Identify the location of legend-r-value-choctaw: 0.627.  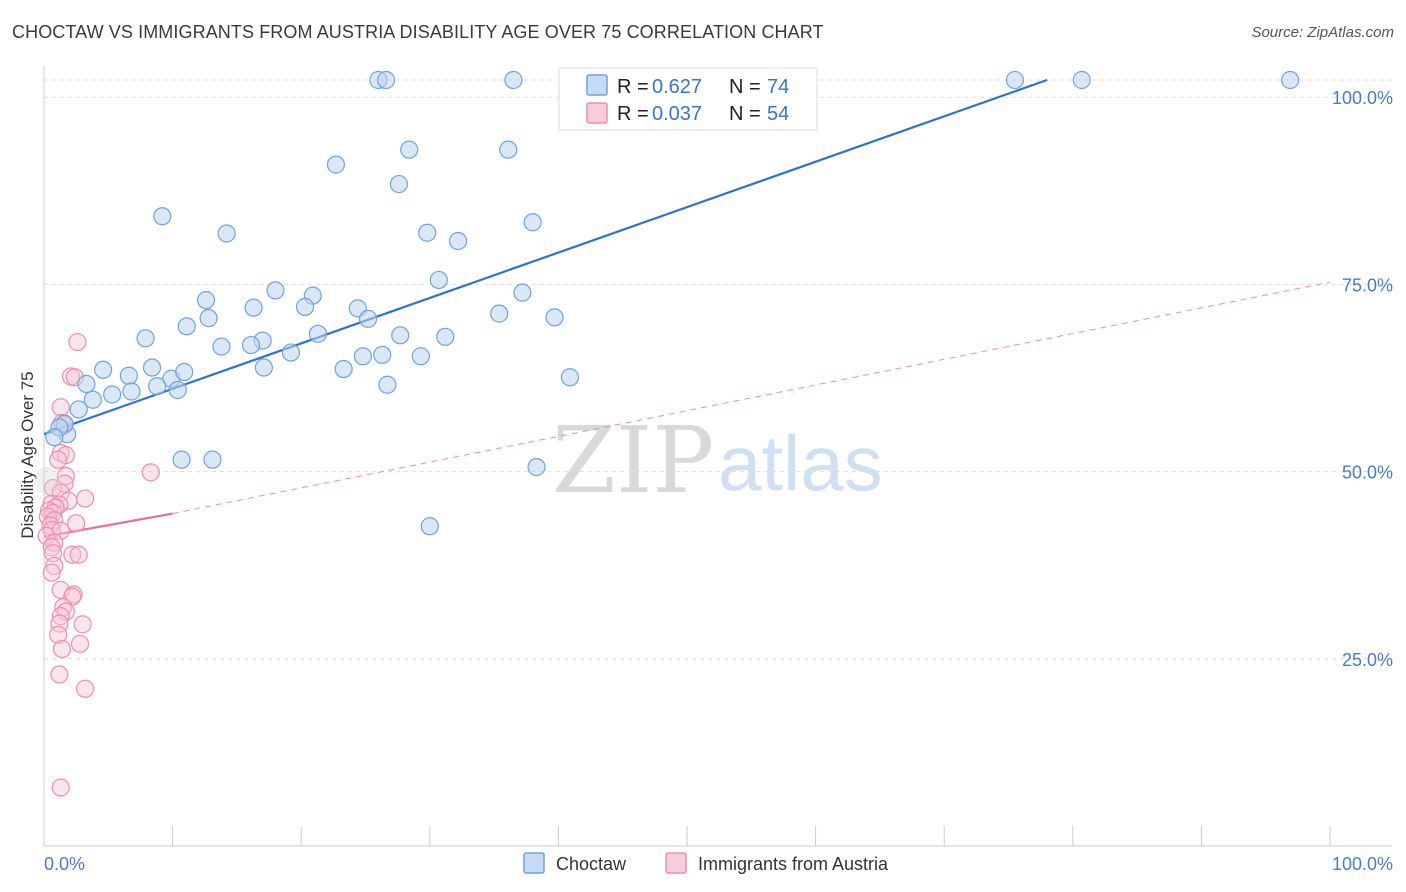
(677, 87).